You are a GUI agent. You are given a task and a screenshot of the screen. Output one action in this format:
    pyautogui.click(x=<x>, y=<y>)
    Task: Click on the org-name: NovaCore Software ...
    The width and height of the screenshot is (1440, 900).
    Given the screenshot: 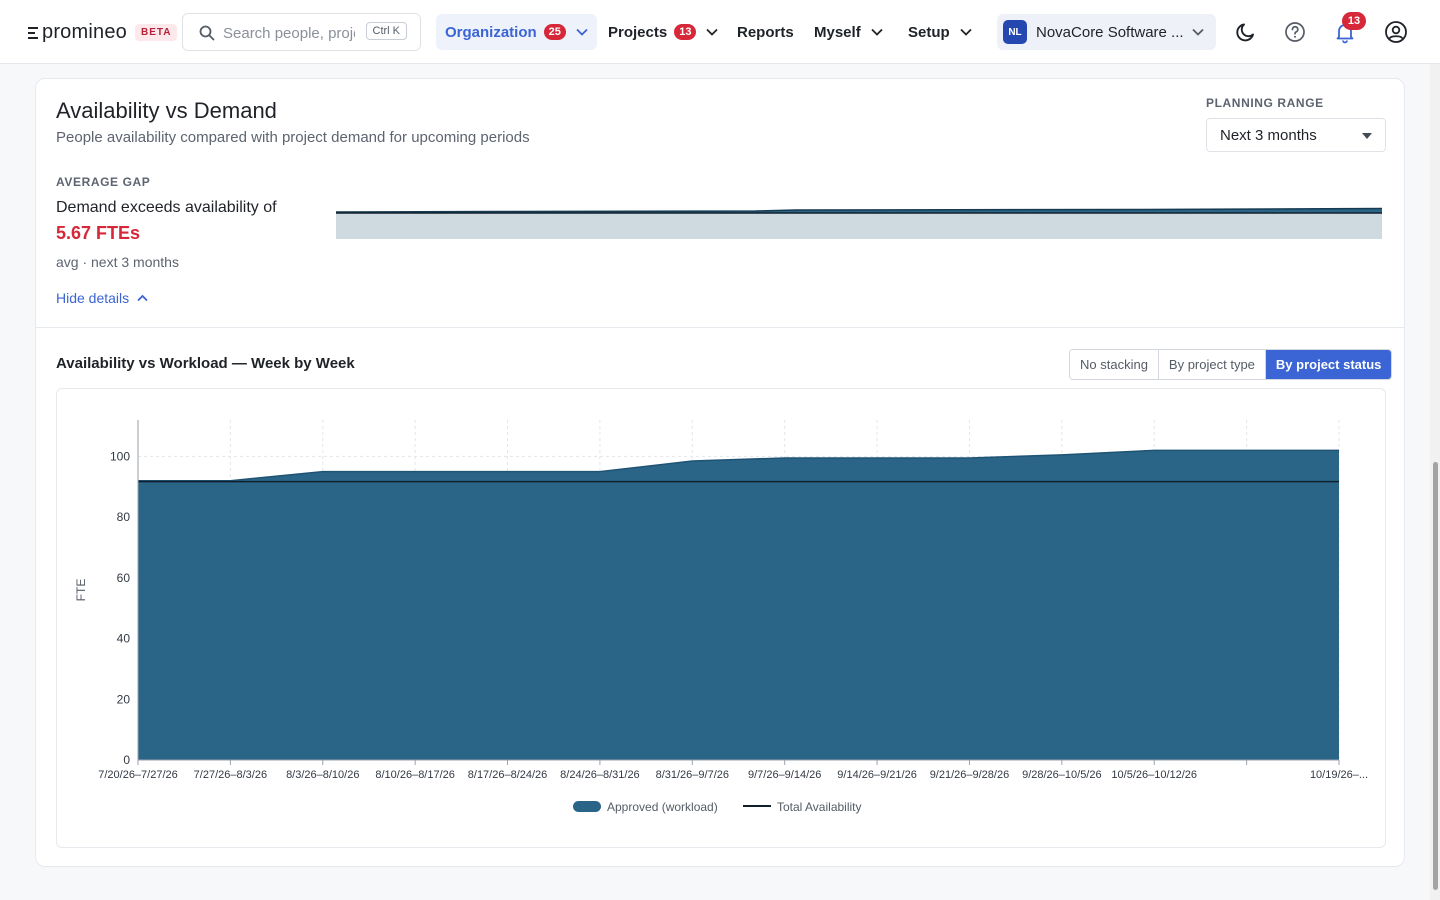 What is the action you would take?
    pyautogui.click(x=1110, y=32)
    